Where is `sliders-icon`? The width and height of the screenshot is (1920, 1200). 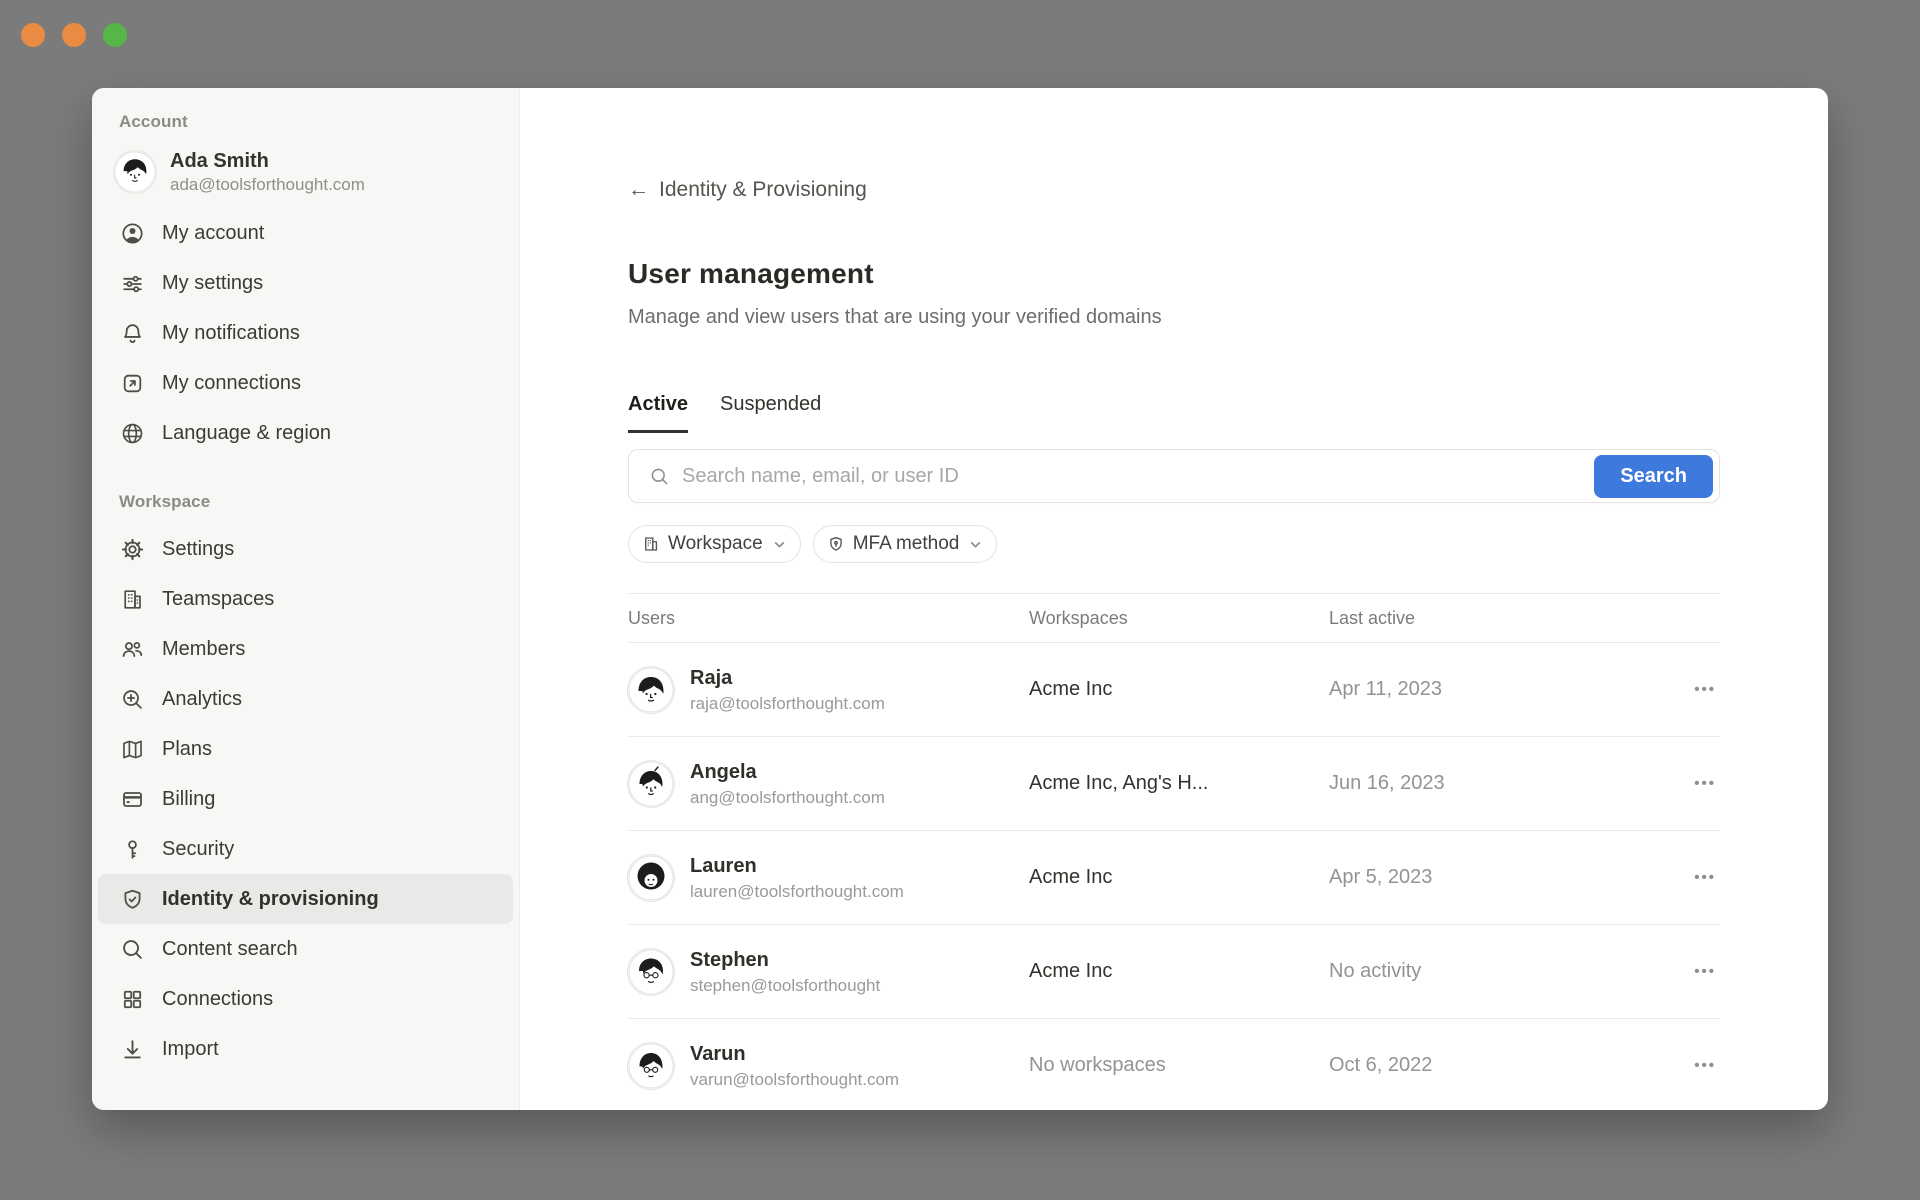 sliders-icon is located at coordinates (132, 283).